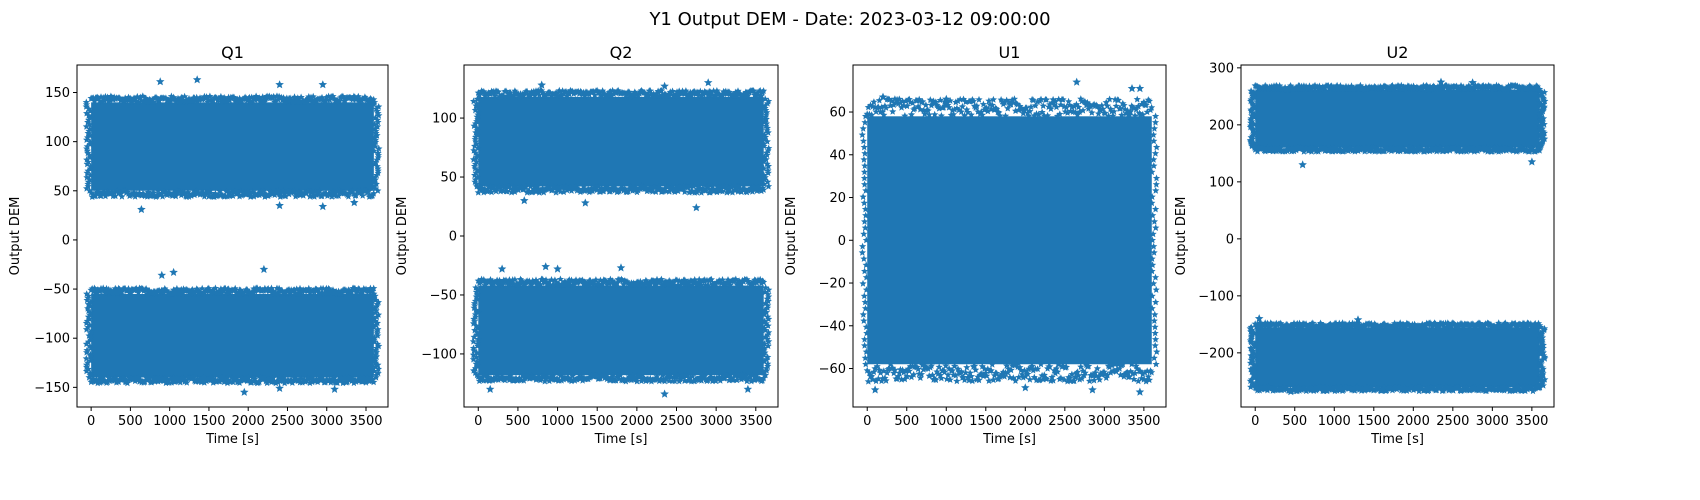 The width and height of the screenshot is (1700, 500). Describe the element at coordinates (621, 52) in the screenshot. I see `subplot-title: Q2` at that location.